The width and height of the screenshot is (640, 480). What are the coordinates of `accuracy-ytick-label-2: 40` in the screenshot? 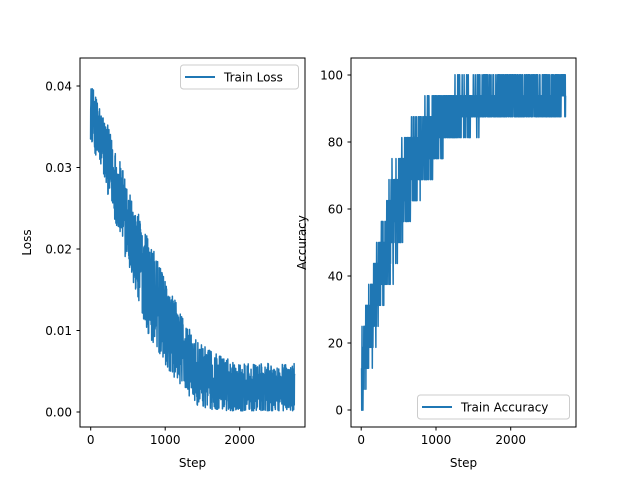 It's located at (335, 277).